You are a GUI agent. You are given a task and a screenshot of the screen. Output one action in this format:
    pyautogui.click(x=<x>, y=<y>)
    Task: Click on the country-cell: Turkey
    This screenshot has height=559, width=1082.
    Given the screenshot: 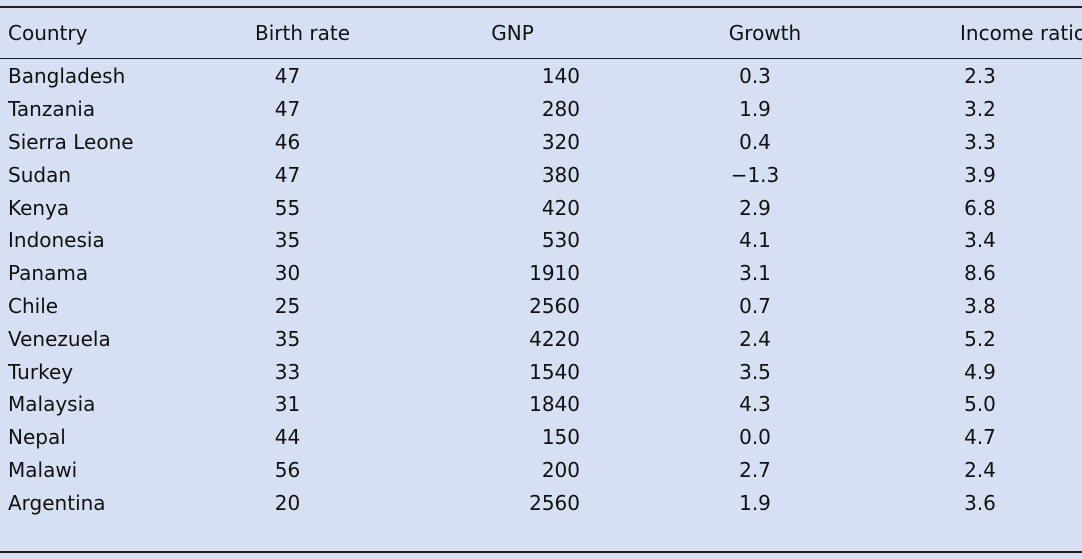 What is the action you would take?
    pyautogui.click(x=41, y=371)
    